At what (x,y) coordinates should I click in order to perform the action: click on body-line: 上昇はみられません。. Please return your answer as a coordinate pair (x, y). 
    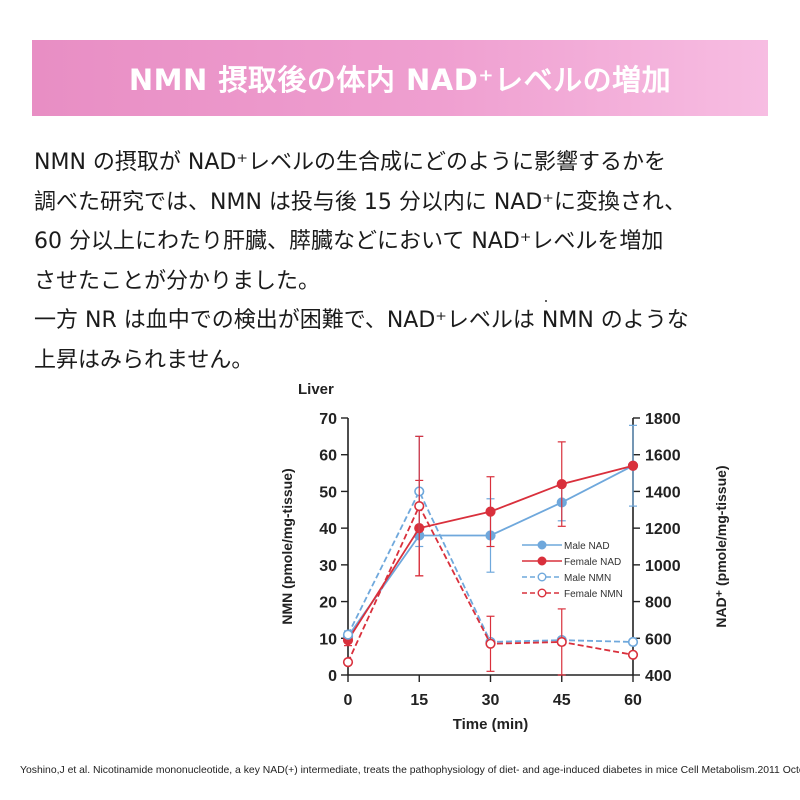
    Looking at the image, I should click on (144, 360).